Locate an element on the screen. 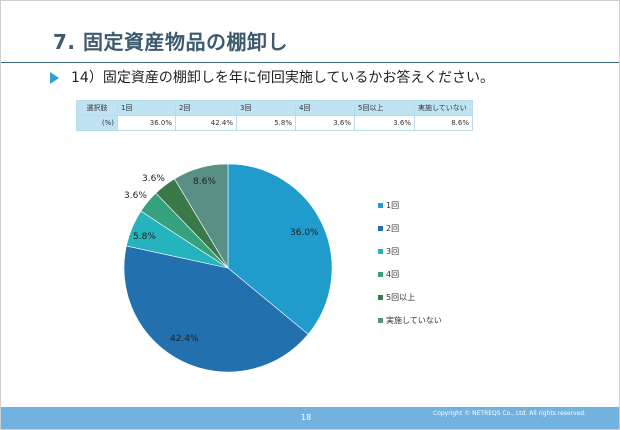 The image size is (620, 430). legend-label: 5回以上 is located at coordinates (401, 297).